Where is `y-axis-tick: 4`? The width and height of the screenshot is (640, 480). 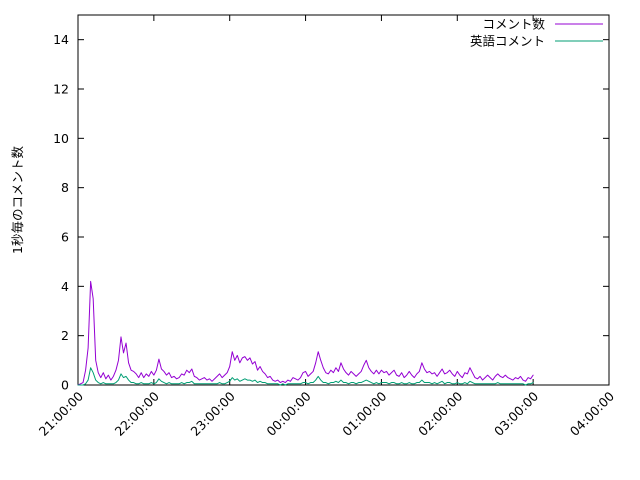 y-axis-tick: 4 is located at coordinates (335, 286).